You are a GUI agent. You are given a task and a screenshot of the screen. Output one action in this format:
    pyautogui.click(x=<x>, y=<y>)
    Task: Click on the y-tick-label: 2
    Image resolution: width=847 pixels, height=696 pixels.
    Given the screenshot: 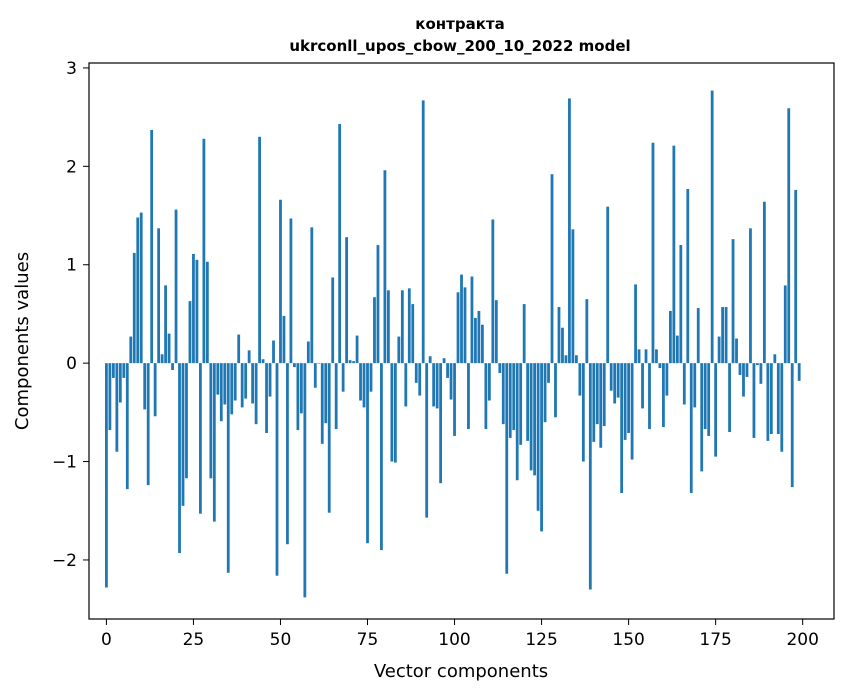 What is the action you would take?
    pyautogui.click(x=71, y=167)
    